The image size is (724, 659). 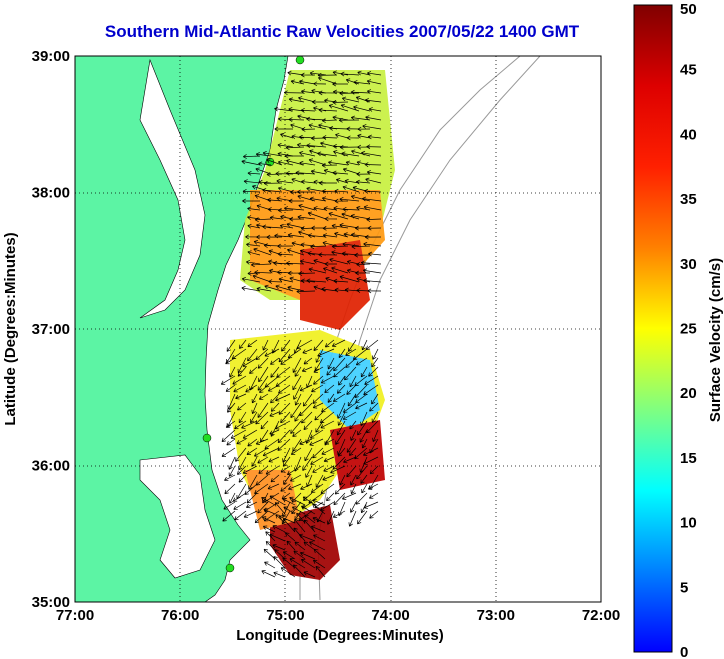 I want to click on colorbar-tick-label: 40, so click(x=688, y=134).